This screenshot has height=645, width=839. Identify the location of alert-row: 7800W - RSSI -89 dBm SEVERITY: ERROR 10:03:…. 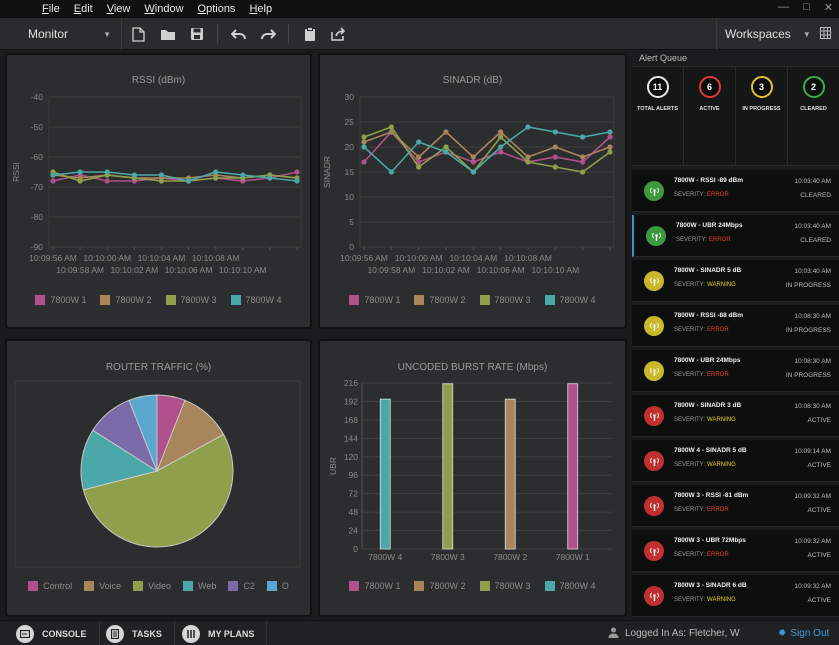
(735, 191).